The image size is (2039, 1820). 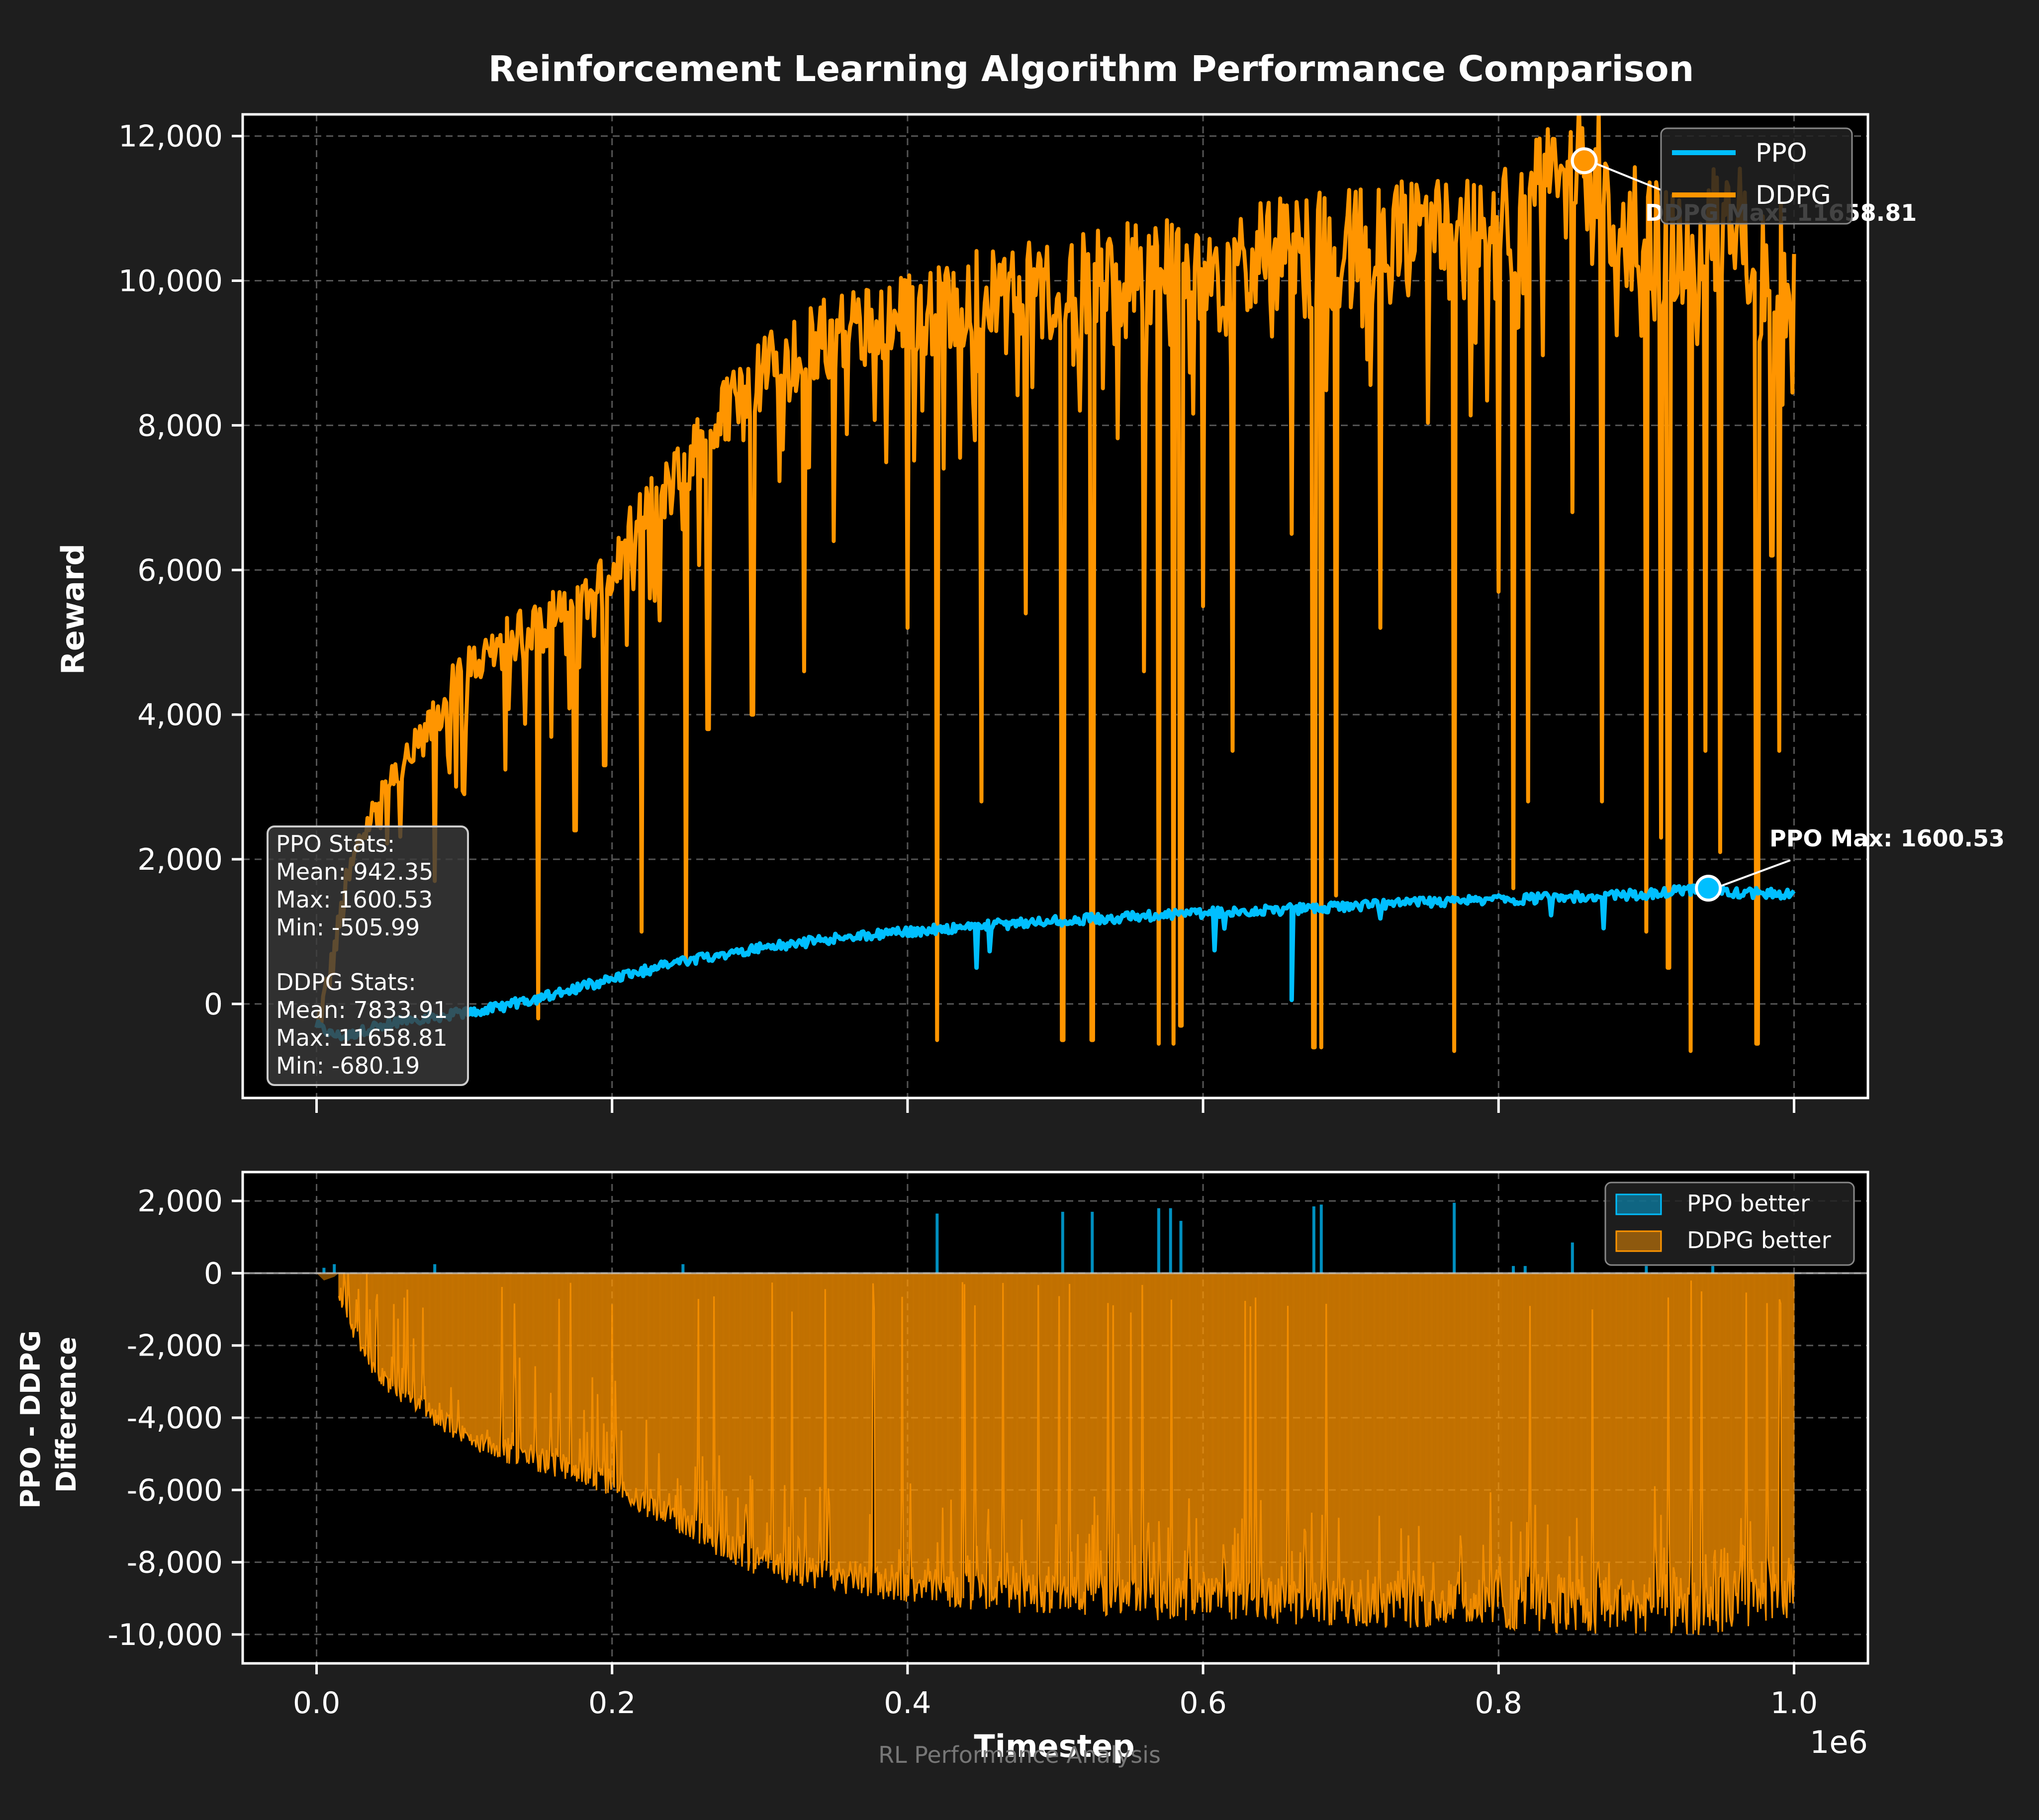 I want to click on difference-y-tick-label: -8,000, so click(x=175, y=1563).